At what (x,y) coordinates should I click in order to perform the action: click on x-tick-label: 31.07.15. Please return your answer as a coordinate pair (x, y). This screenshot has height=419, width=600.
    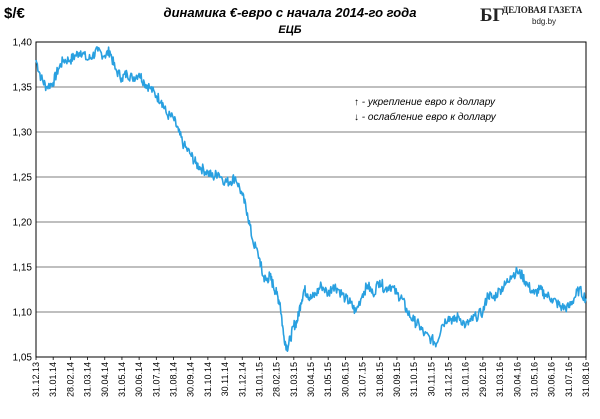
    Looking at the image, I should click on (363, 379).